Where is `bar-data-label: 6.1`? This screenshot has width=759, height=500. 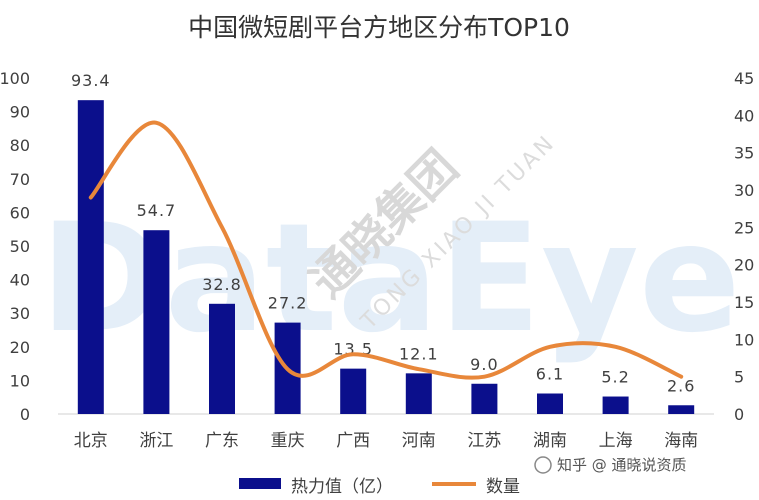 bar-data-label: 6.1 is located at coordinates (550, 374).